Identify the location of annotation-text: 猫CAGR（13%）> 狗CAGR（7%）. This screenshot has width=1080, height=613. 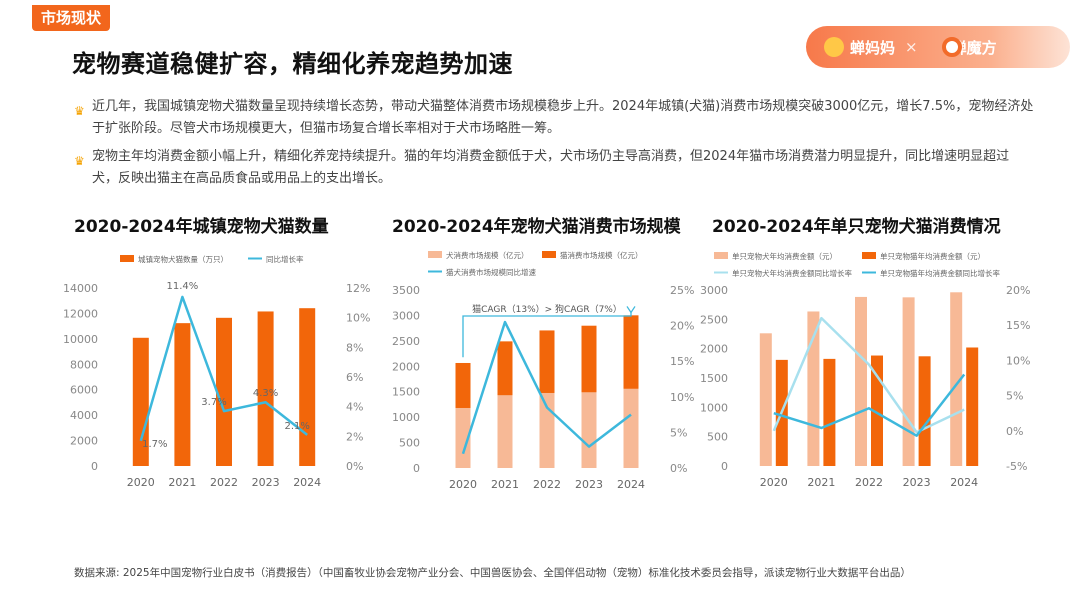
(547, 309).